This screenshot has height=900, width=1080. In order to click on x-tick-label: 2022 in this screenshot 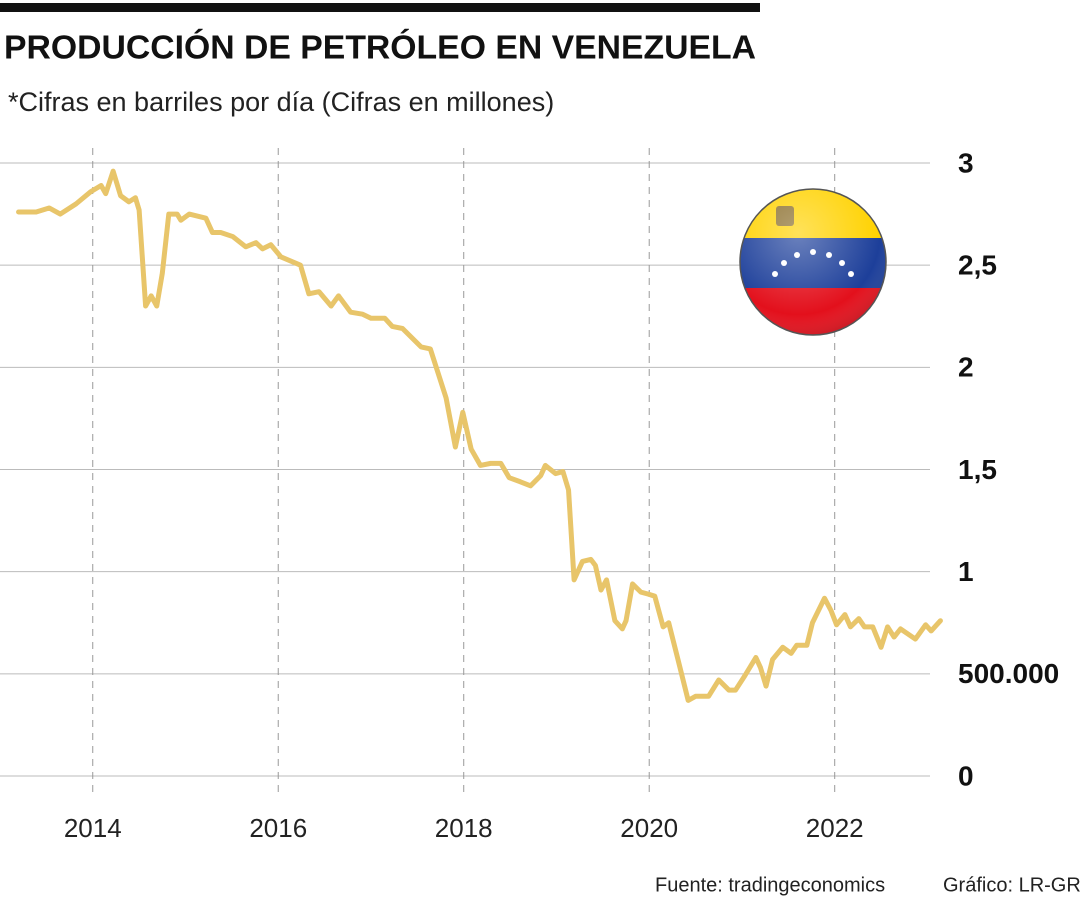, I will do `click(835, 828)`.